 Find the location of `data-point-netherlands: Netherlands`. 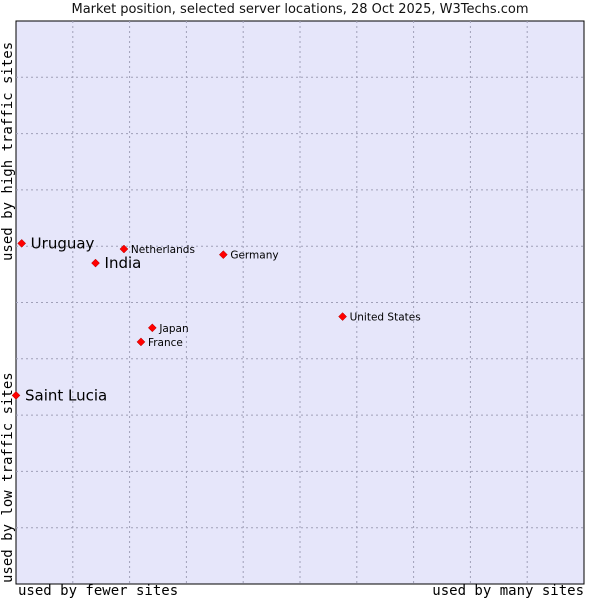

data-point-netherlands: Netherlands is located at coordinates (157, 250).